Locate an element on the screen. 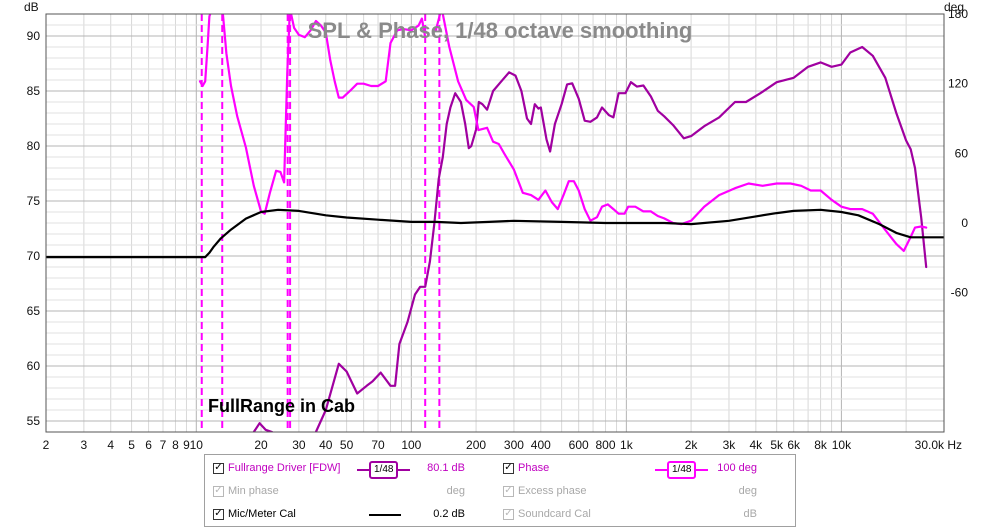 The height and width of the screenshot is (528, 1000). legend-row-min-phase: ✓ Min phase is located at coordinates (246, 491).